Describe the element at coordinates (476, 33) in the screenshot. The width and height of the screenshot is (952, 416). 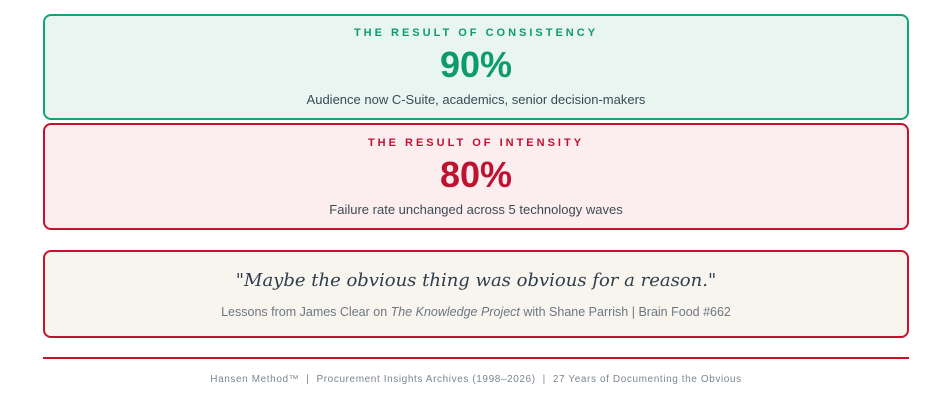
I see `stat-card-label: THE RESULT OF CONSISTENCY` at that location.